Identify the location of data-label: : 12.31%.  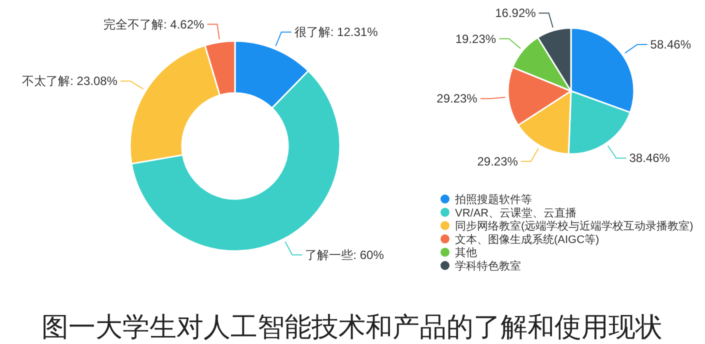
(354, 32).